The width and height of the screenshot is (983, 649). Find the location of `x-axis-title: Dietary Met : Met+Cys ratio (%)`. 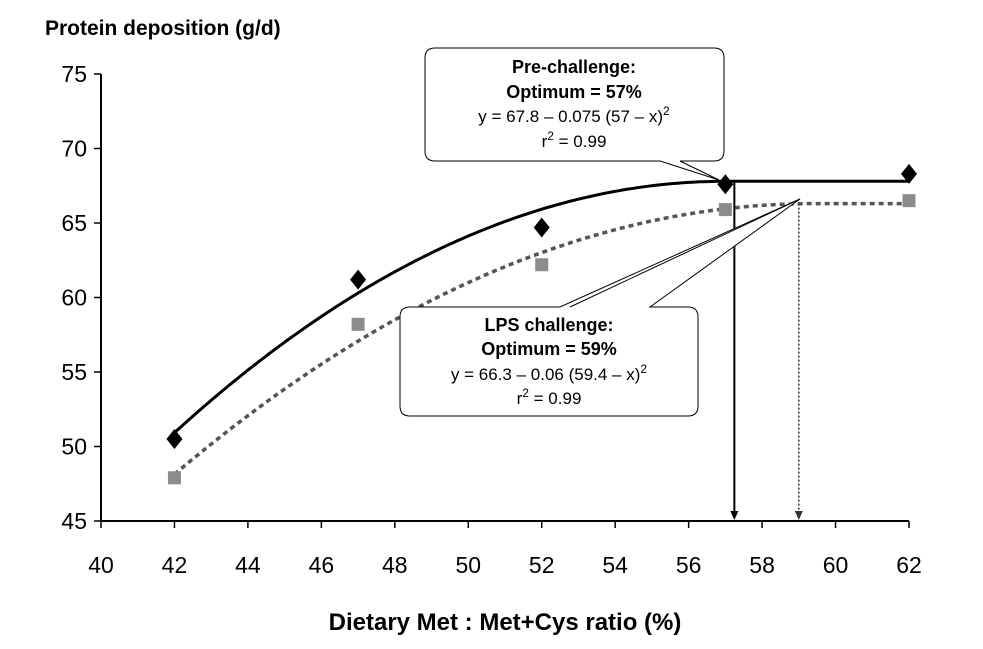

x-axis-title: Dietary Met : Met+Cys ratio (%) is located at coordinates (505, 622).